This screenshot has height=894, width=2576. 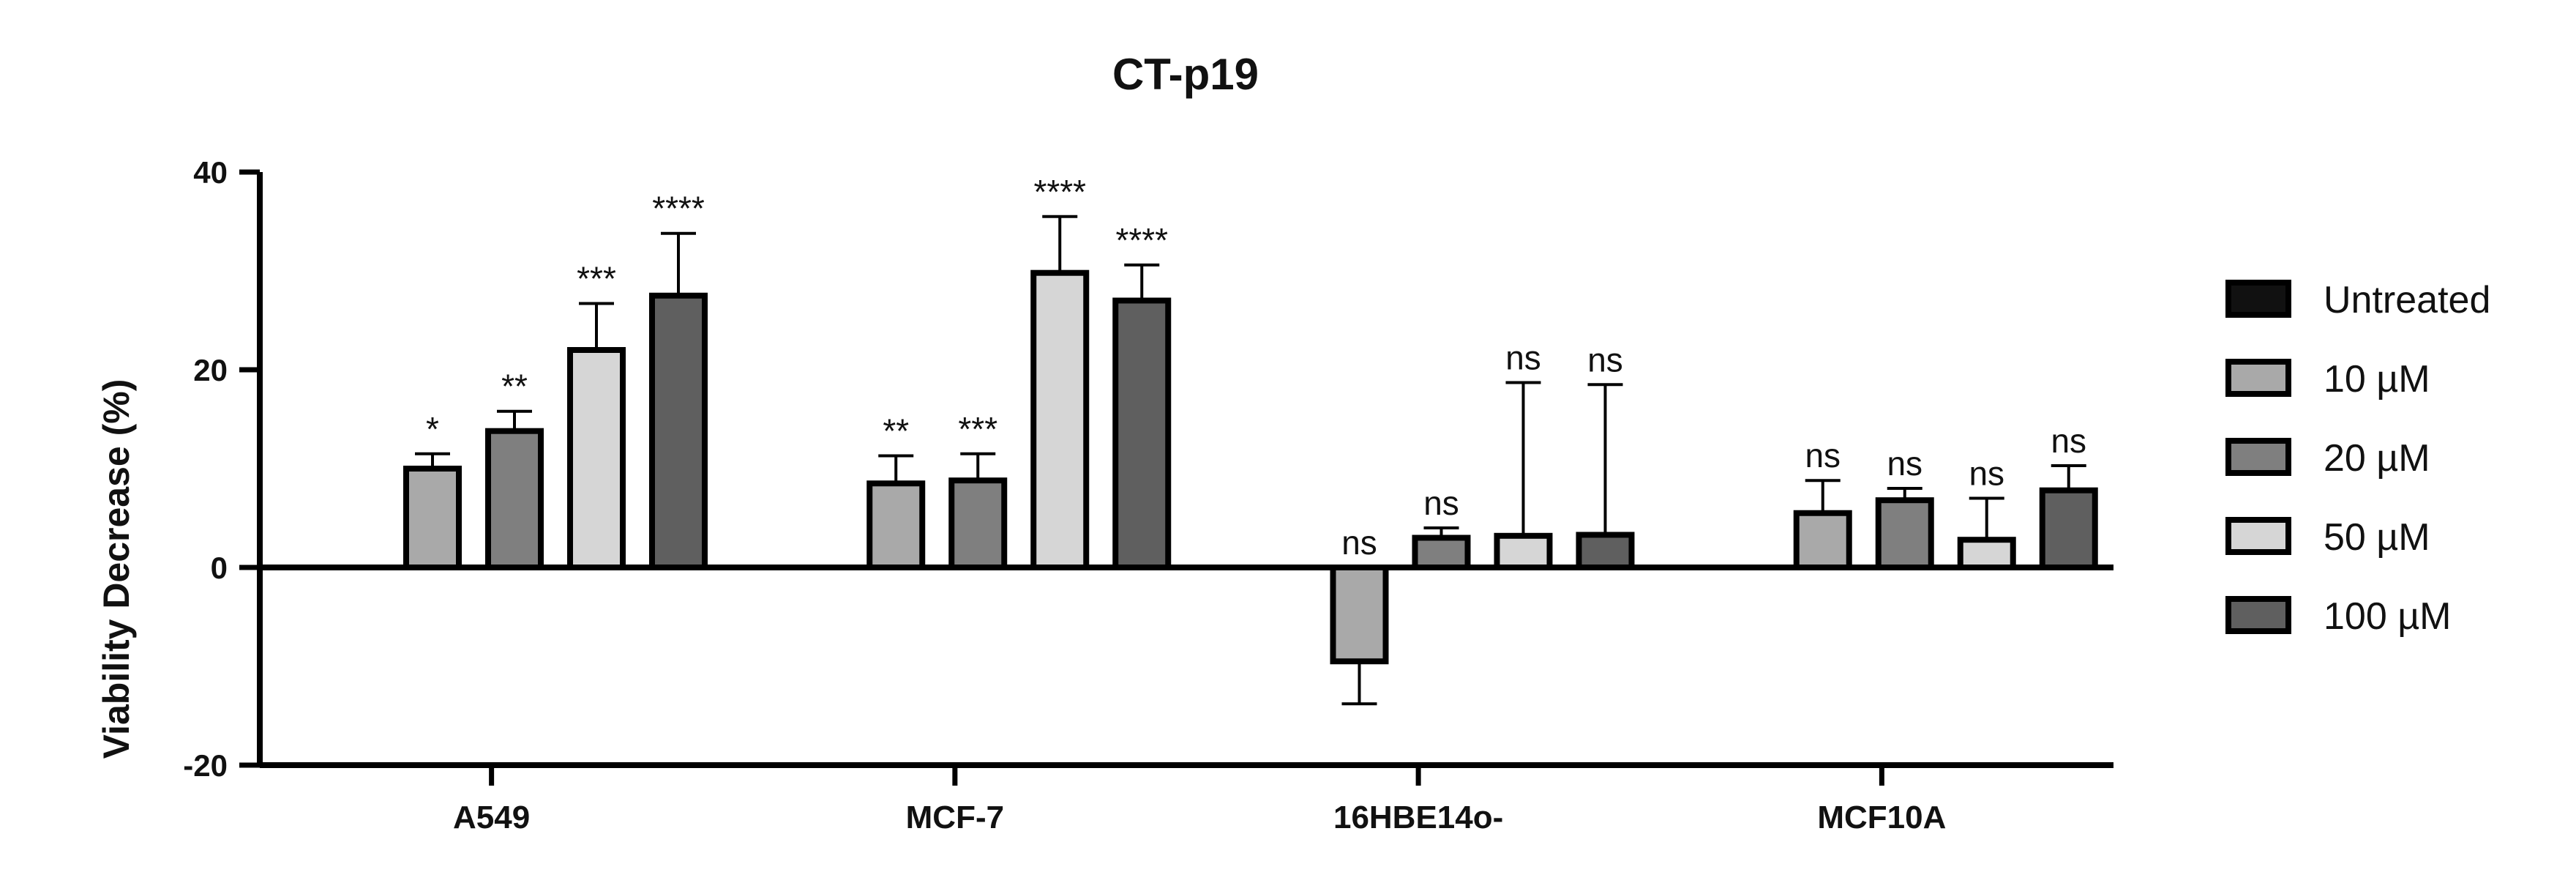 I want to click on y-tick-label: 0, so click(x=219, y=568).